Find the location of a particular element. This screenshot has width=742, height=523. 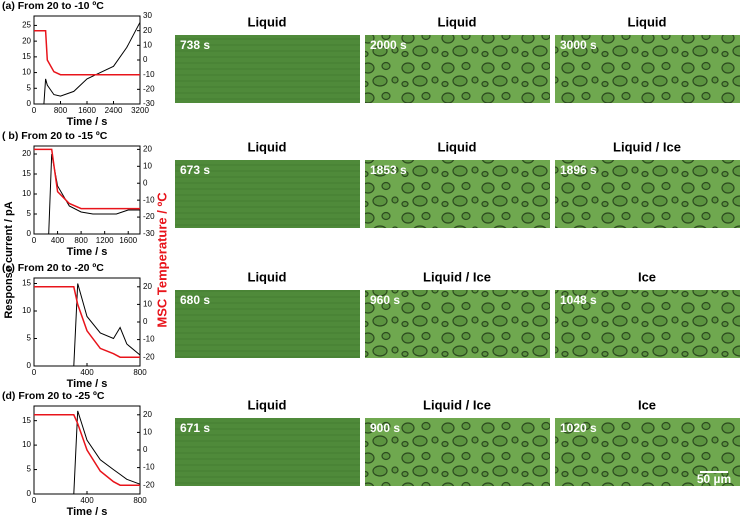

image-time: 680 s is located at coordinates (195, 300).